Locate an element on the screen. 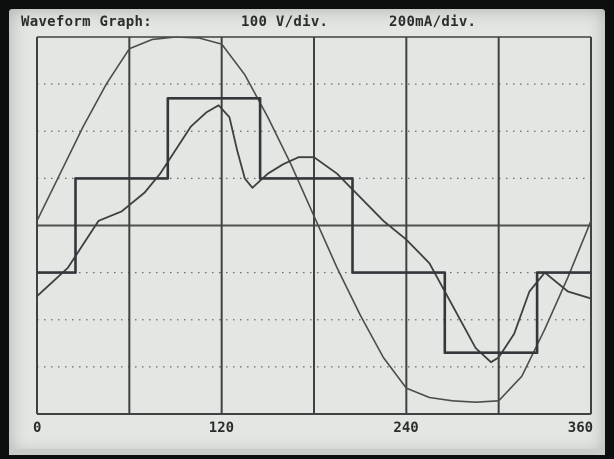  x-tick-label: 240 is located at coordinates (406, 428).